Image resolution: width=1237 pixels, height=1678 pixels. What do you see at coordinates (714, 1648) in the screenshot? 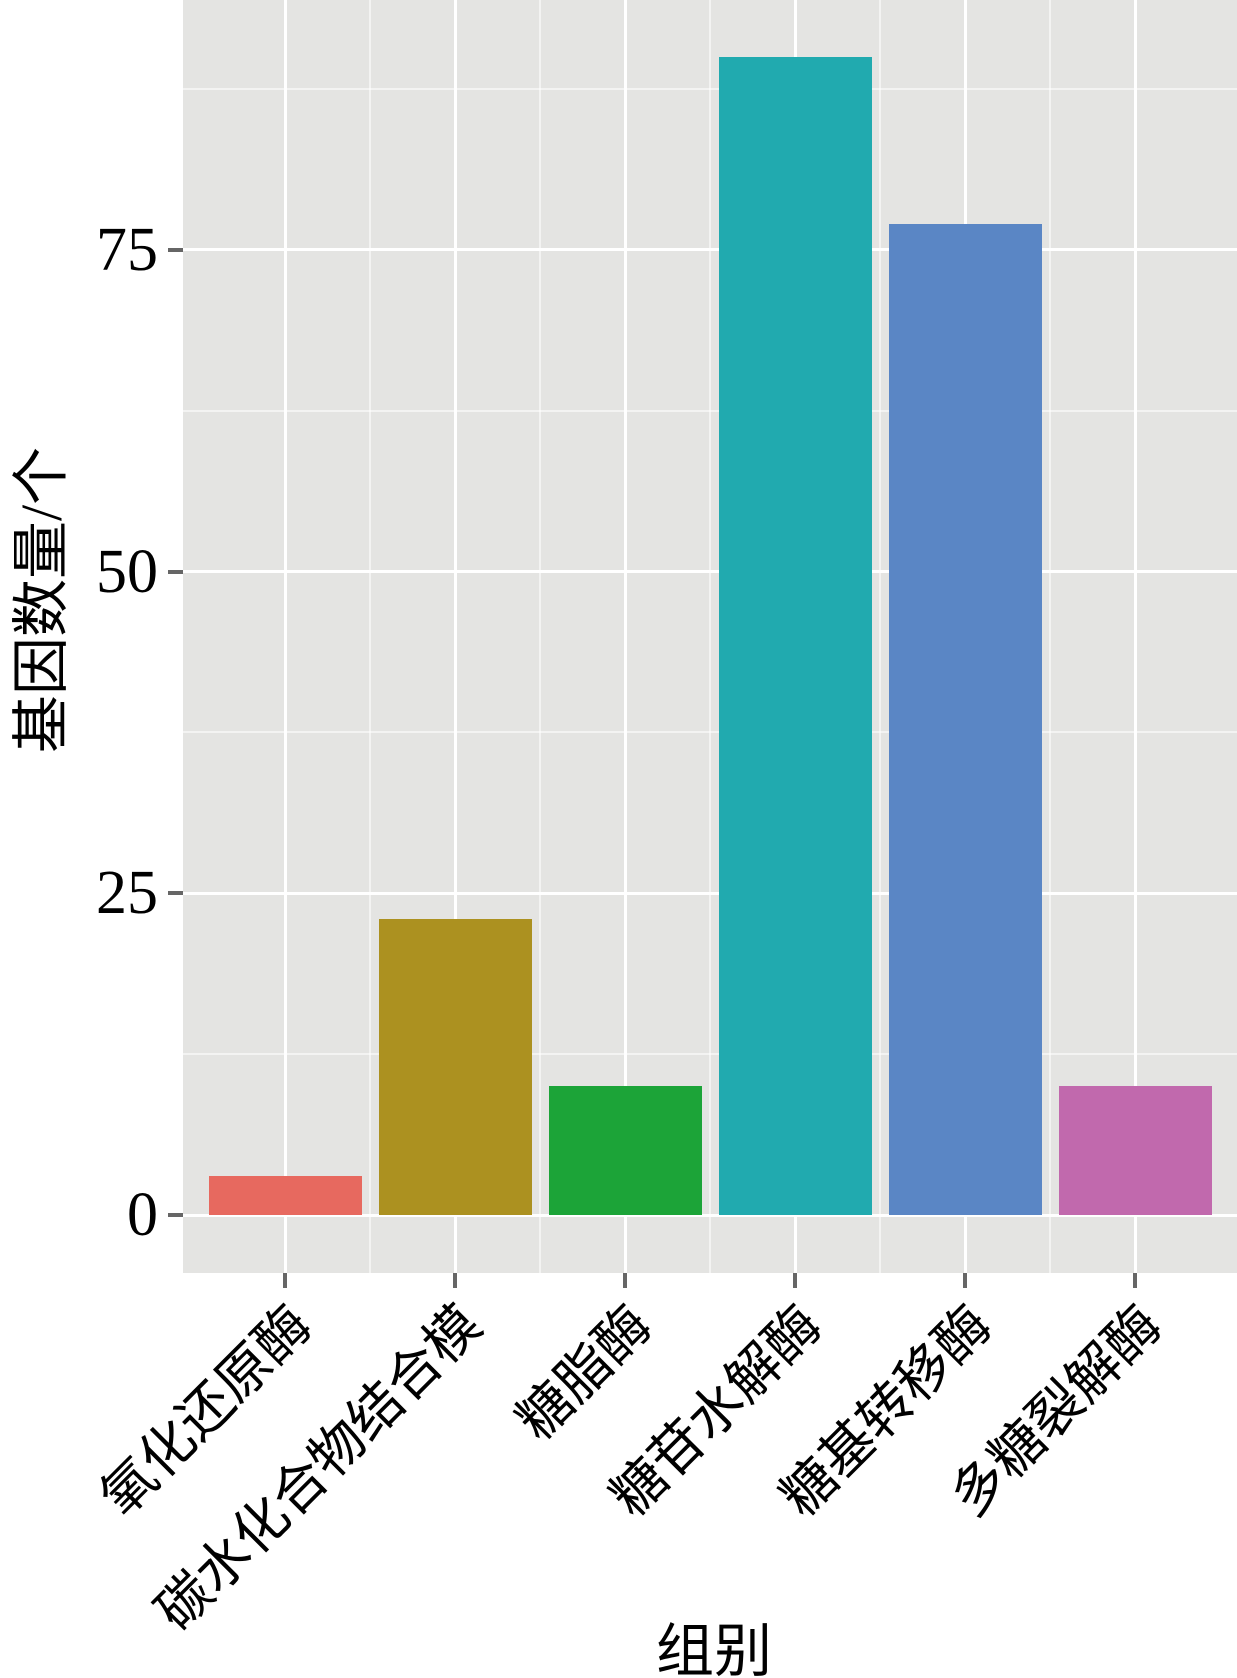
I see `x-axis-title: 组别` at bounding box center [714, 1648].